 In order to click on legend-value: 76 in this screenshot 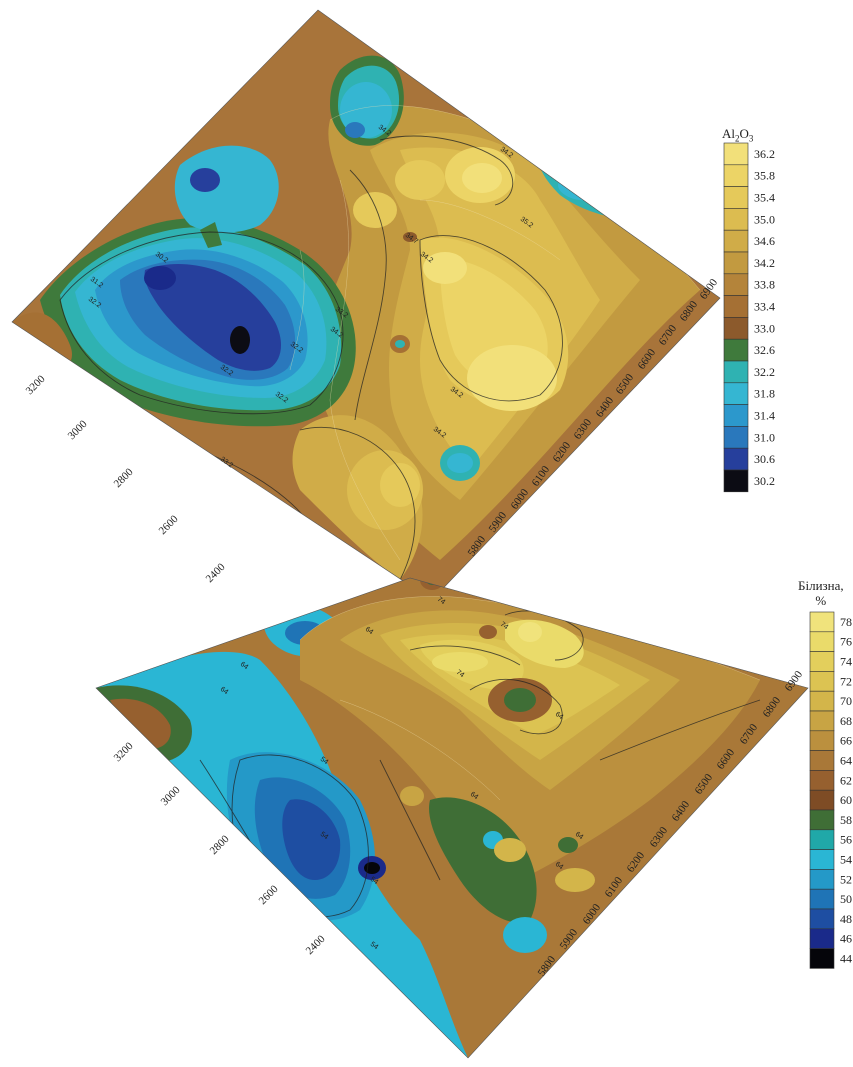, I will do `click(846, 642)`.